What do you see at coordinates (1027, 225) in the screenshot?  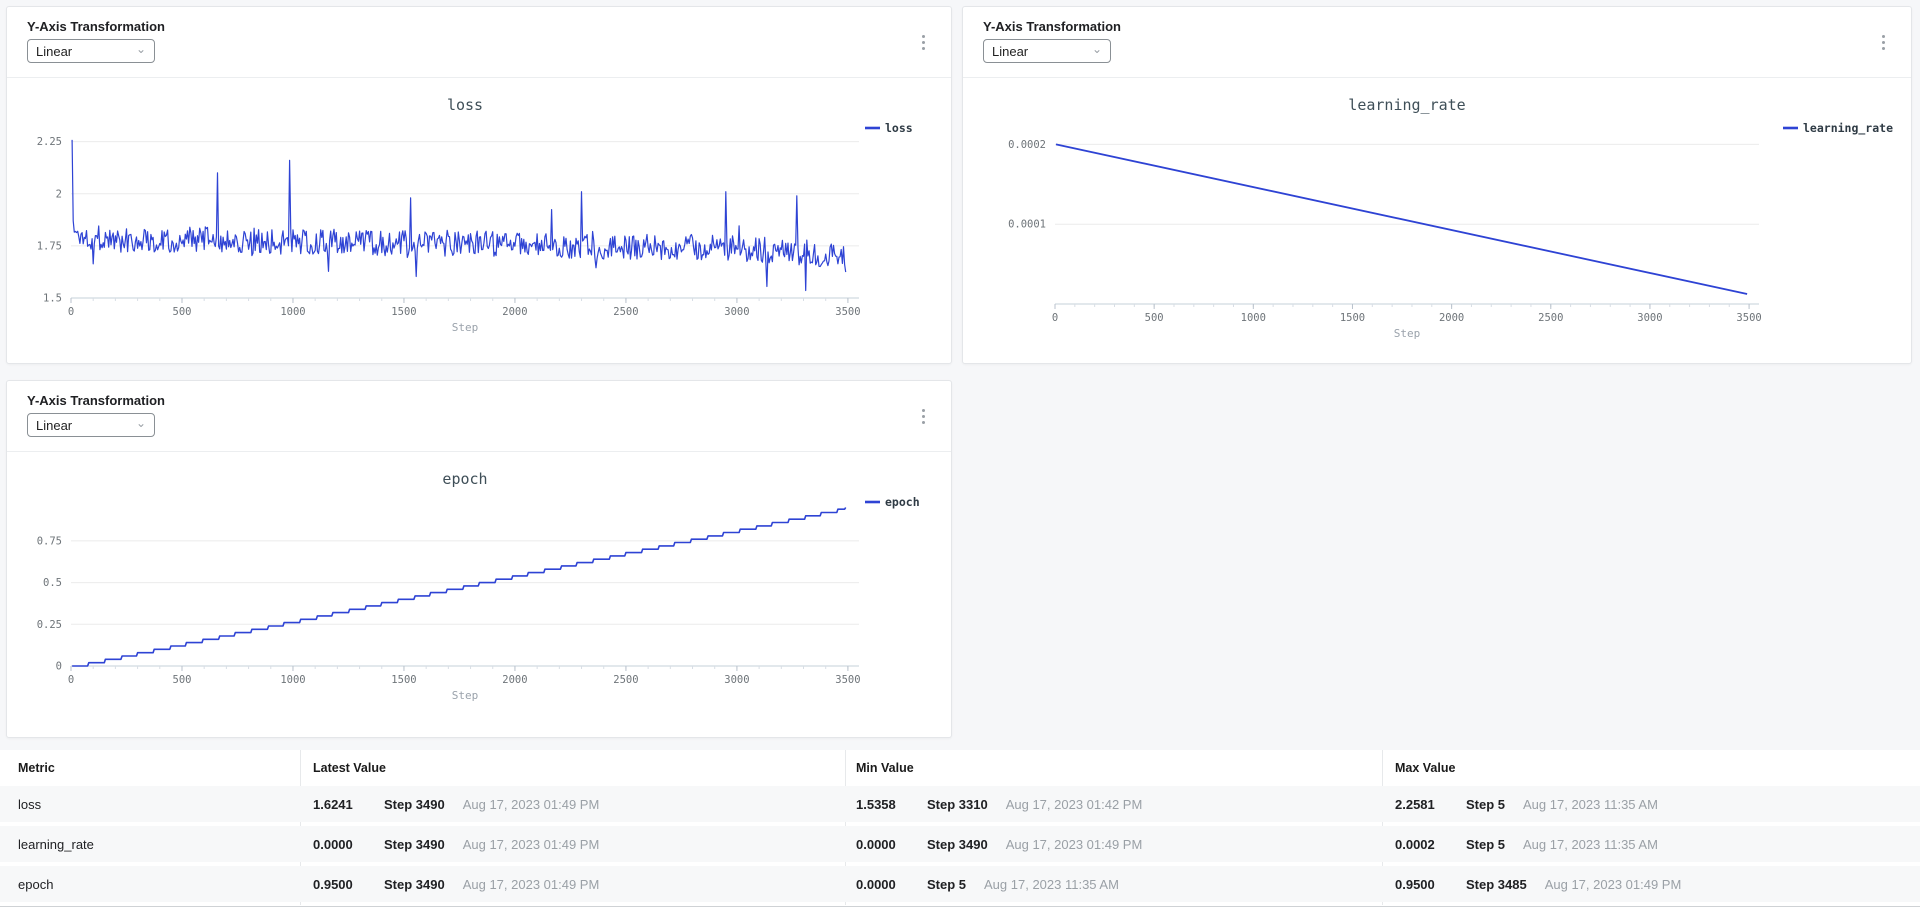 I see `y-tick-label: 0.0001` at bounding box center [1027, 225].